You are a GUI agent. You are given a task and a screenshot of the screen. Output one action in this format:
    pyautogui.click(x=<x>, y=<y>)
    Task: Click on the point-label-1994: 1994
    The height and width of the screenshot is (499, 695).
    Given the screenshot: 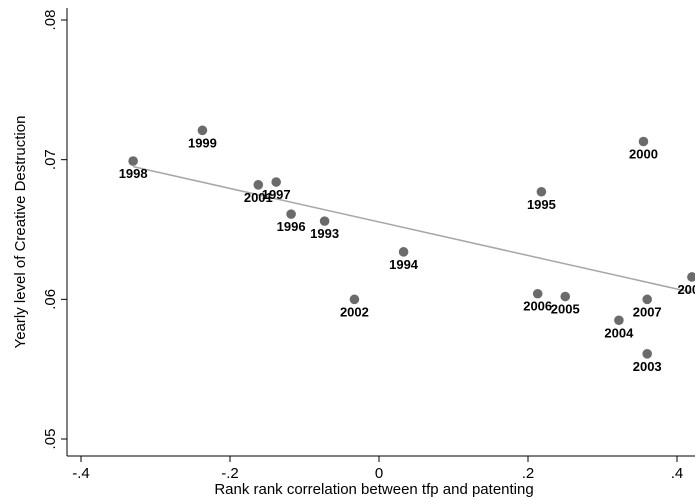 What is the action you would take?
    pyautogui.click(x=404, y=264)
    